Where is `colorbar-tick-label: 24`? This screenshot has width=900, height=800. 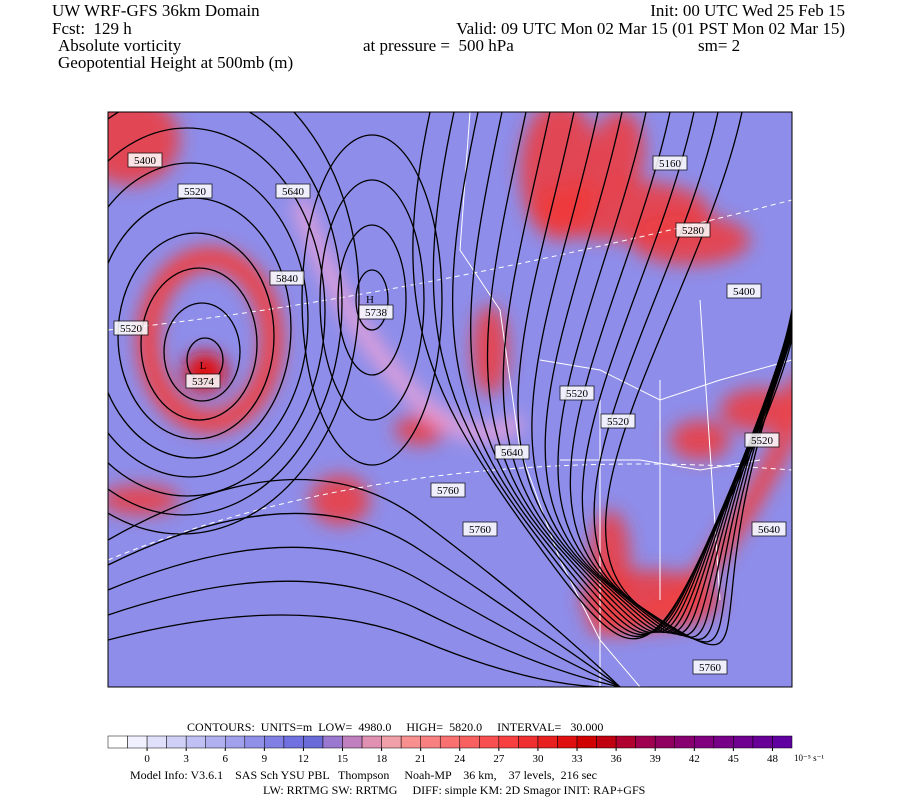
colorbar-tick-label: 24 is located at coordinates (460, 759).